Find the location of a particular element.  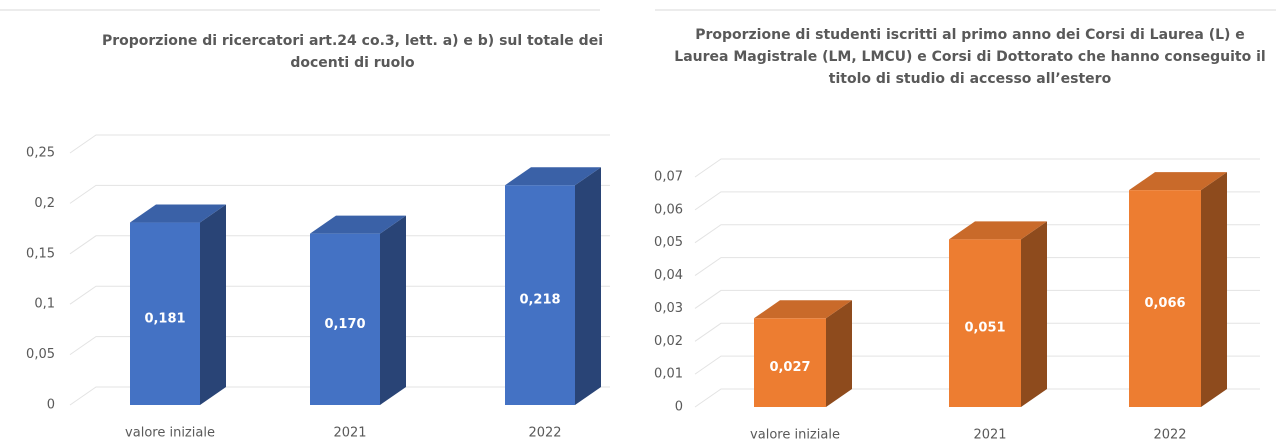

value-label: 0,027 is located at coordinates (789, 367).